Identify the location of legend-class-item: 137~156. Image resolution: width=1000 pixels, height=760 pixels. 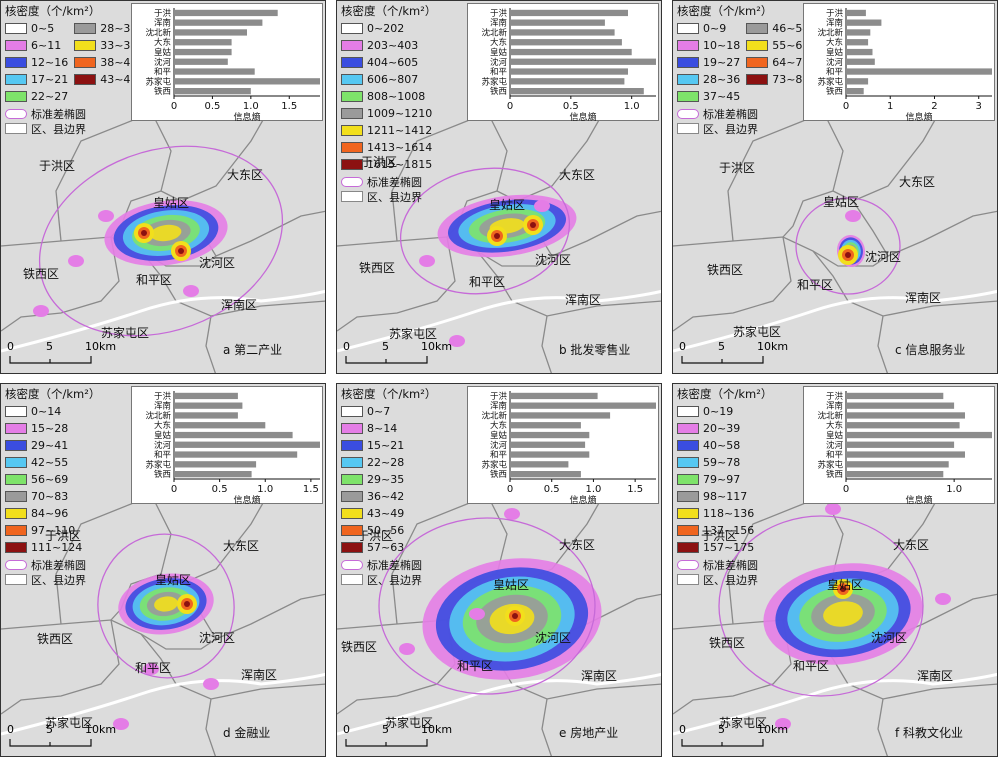
(724, 530).